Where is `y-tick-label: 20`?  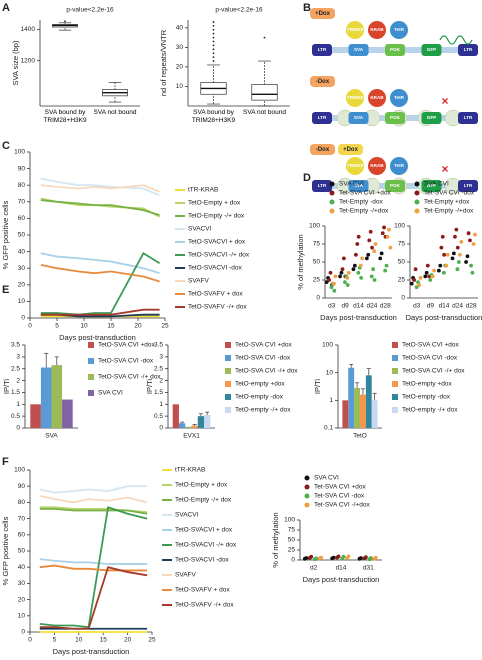
y-tick-label: 20 is located at coordinates (180, 67).